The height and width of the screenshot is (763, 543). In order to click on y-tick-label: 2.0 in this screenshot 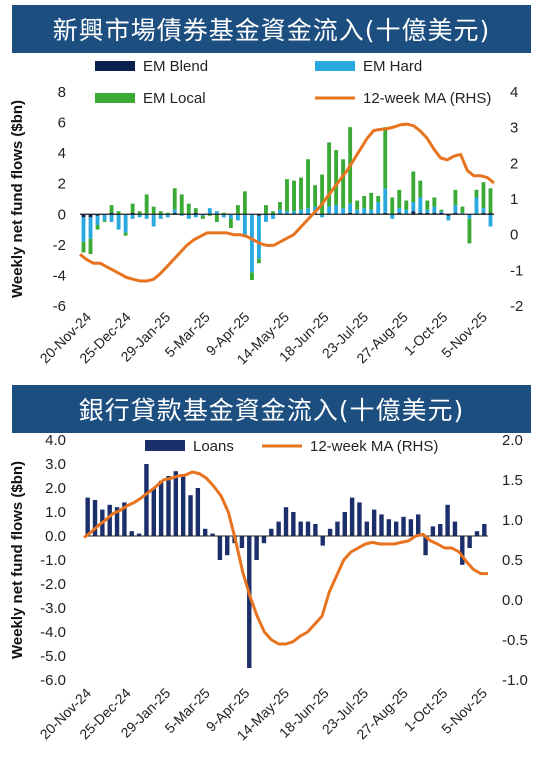, I will do `click(55, 488)`.